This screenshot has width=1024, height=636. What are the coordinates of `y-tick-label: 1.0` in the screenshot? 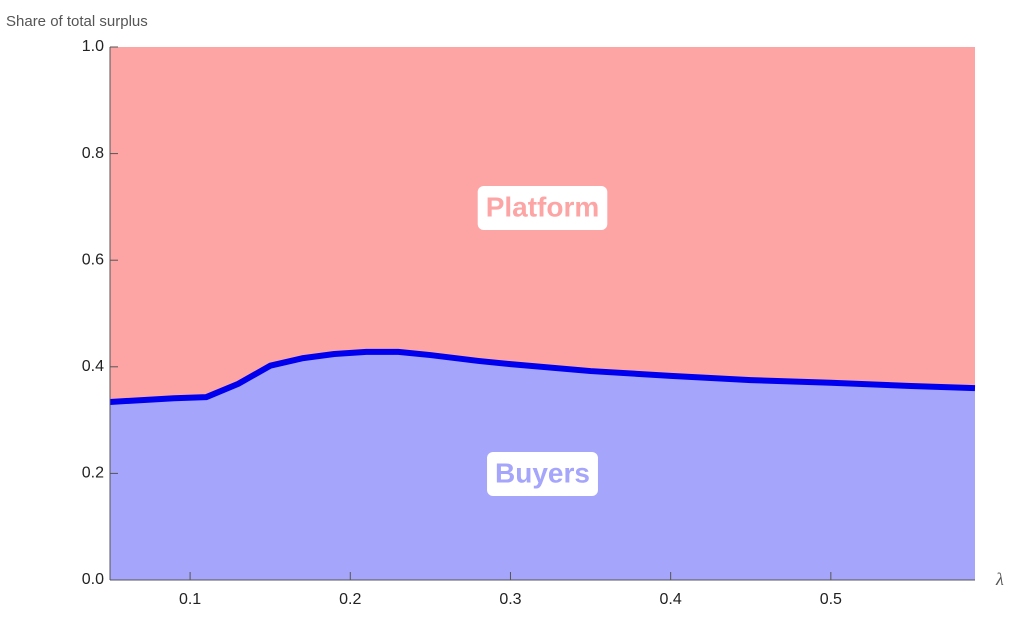 It's located at (93, 46).